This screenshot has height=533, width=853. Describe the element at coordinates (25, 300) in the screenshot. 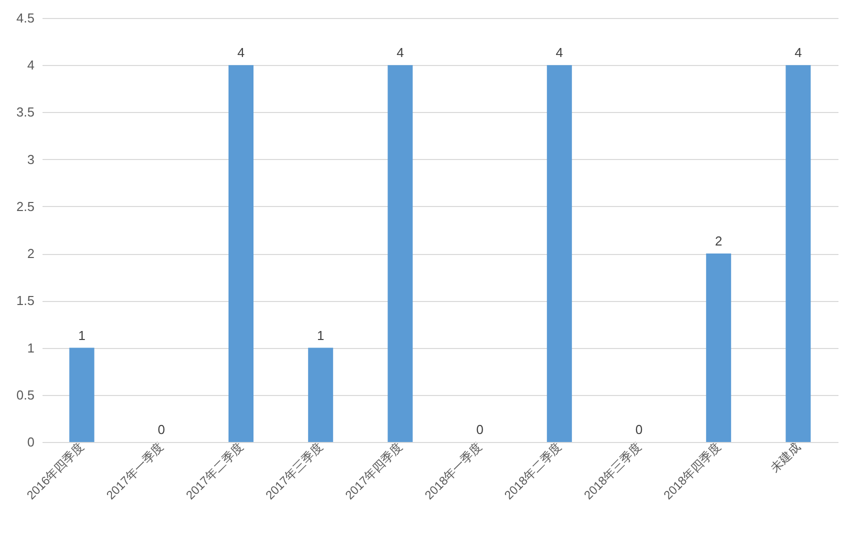

I see `y-tick-label: 1.5` at that location.